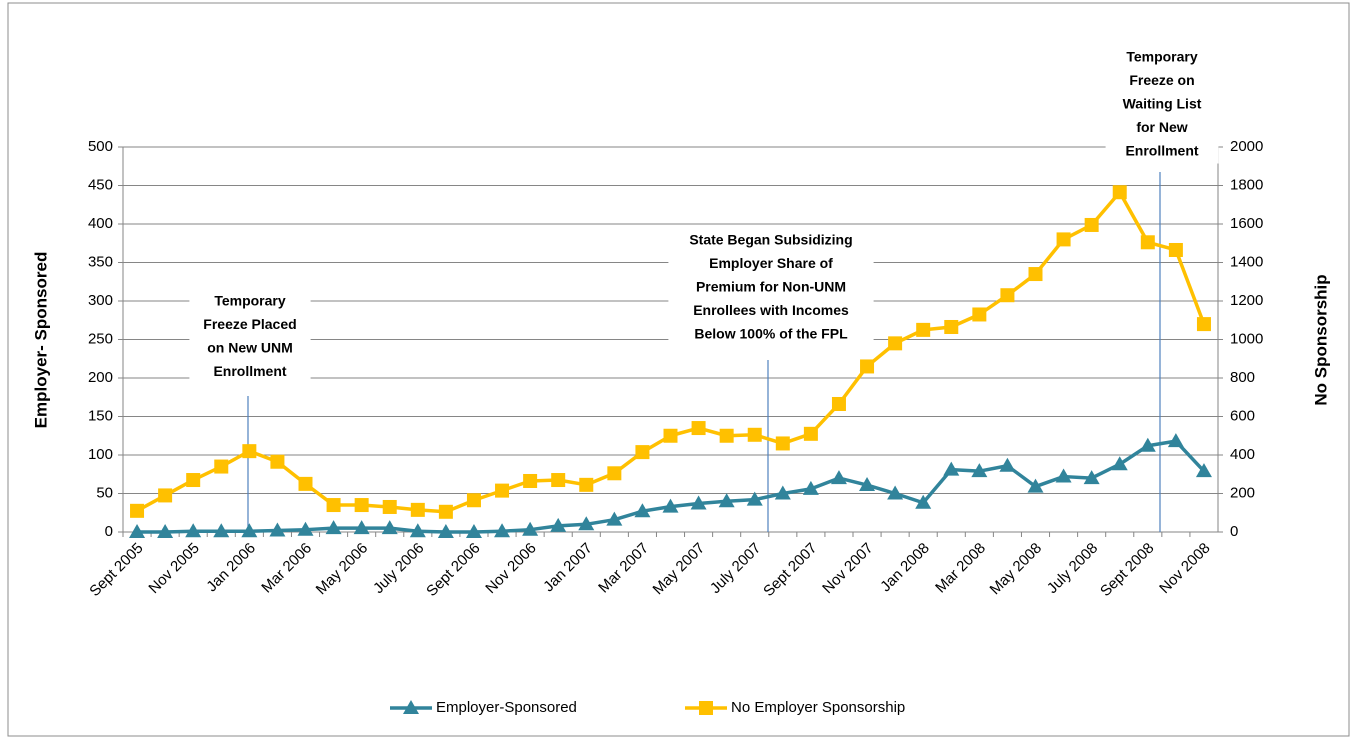 The image size is (1357, 744). I want to click on annotation-text: Premium for Non-UNM, so click(771, 287).